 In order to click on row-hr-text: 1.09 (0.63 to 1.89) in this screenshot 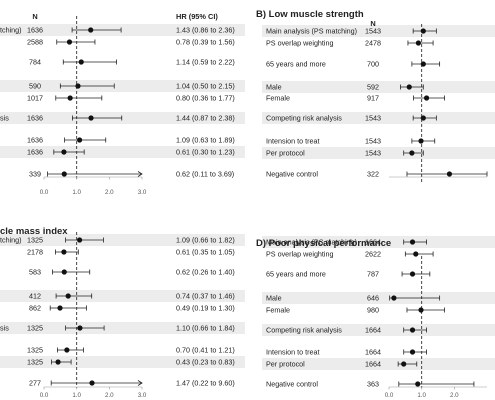, I will do `click(205, 140)`.